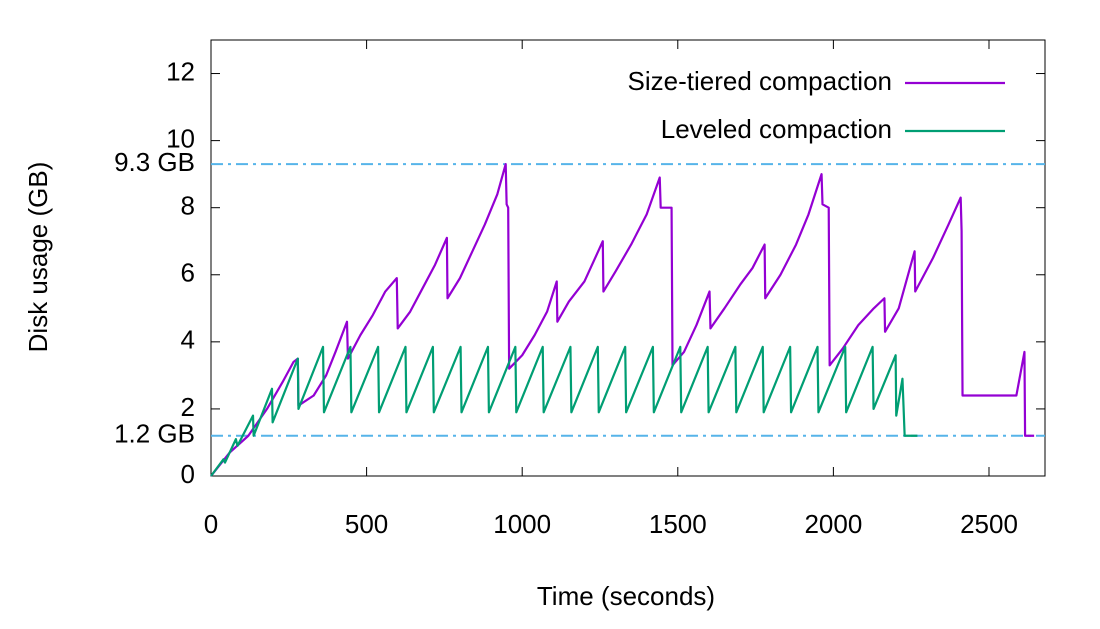 The height and width of the screenshot is (629, 1100). Describe the element at coordinates (776, 129) in the screenshot. I see `legend-label: Leveled compaction` at that location.